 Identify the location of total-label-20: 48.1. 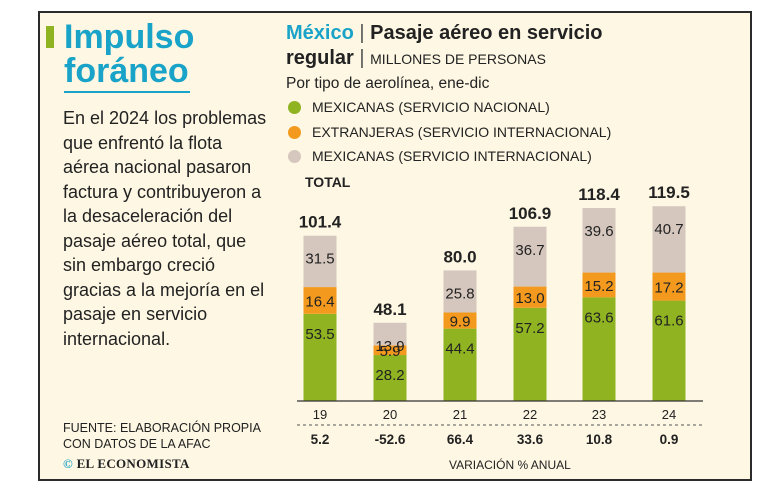
(389, 309).